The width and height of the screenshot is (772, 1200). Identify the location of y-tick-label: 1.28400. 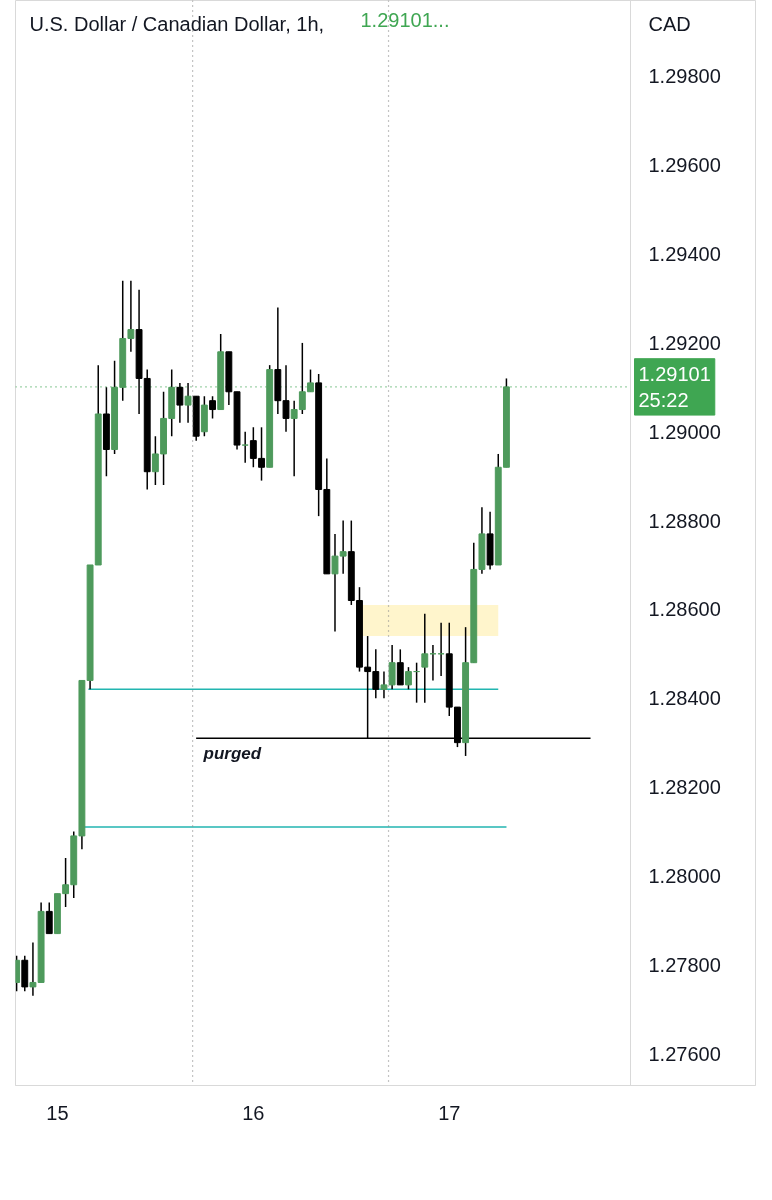
(684, 698).